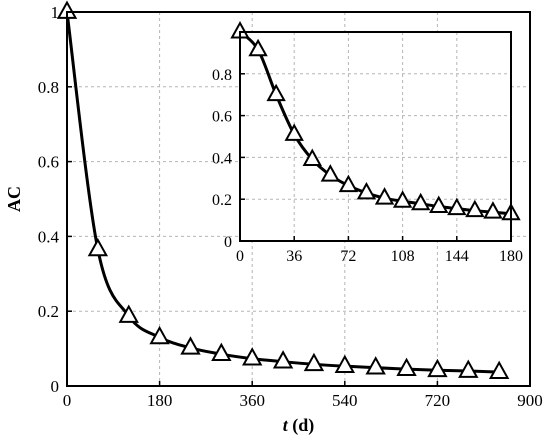 This screenshot has width=550, height=441. I want to click on y-axis-label: AC, so click(14, 199).